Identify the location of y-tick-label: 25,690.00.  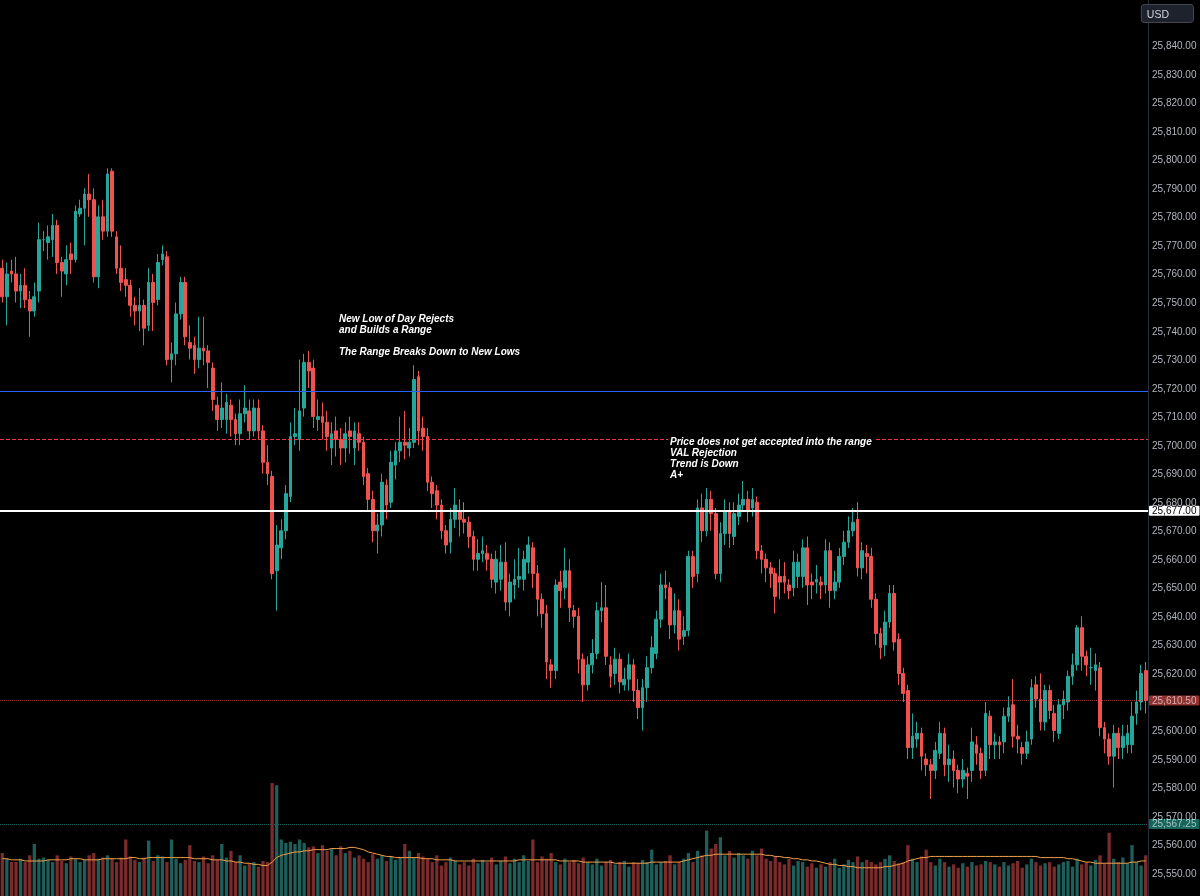
(1174, 474).